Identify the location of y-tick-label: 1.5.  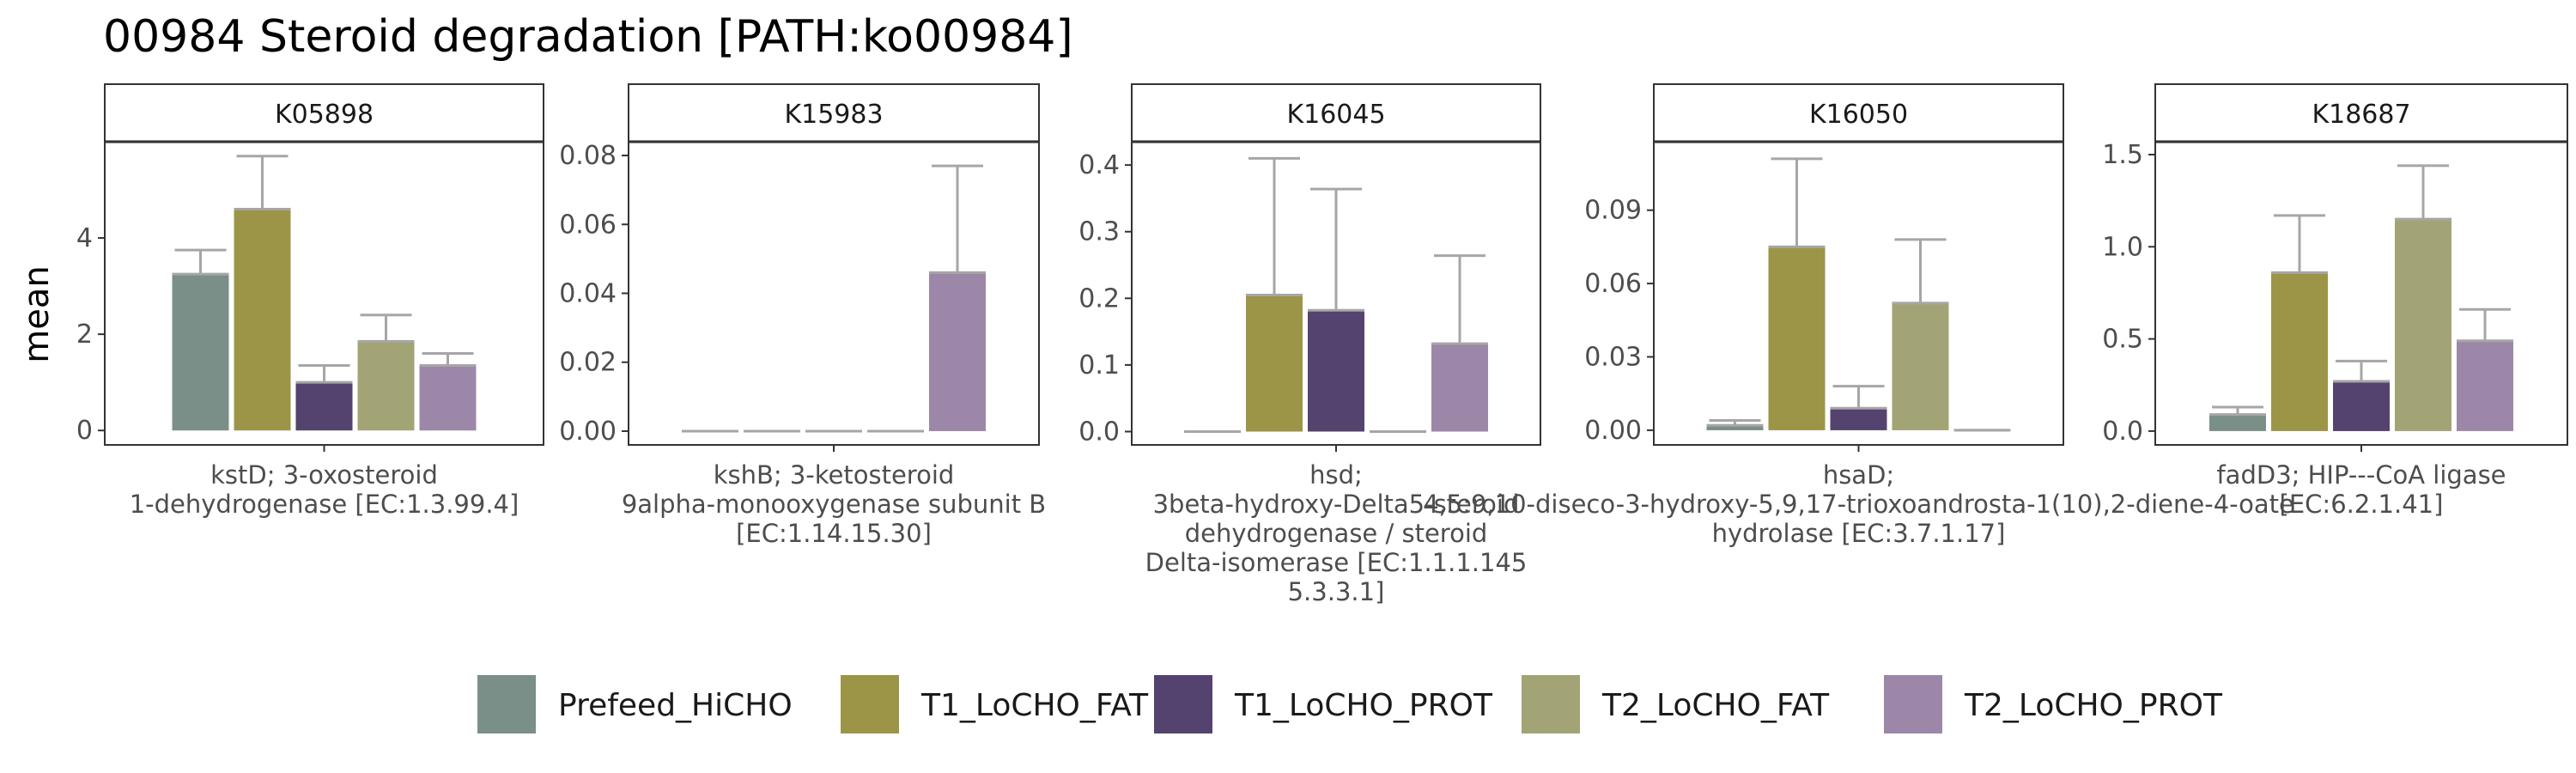
(2122, 155).